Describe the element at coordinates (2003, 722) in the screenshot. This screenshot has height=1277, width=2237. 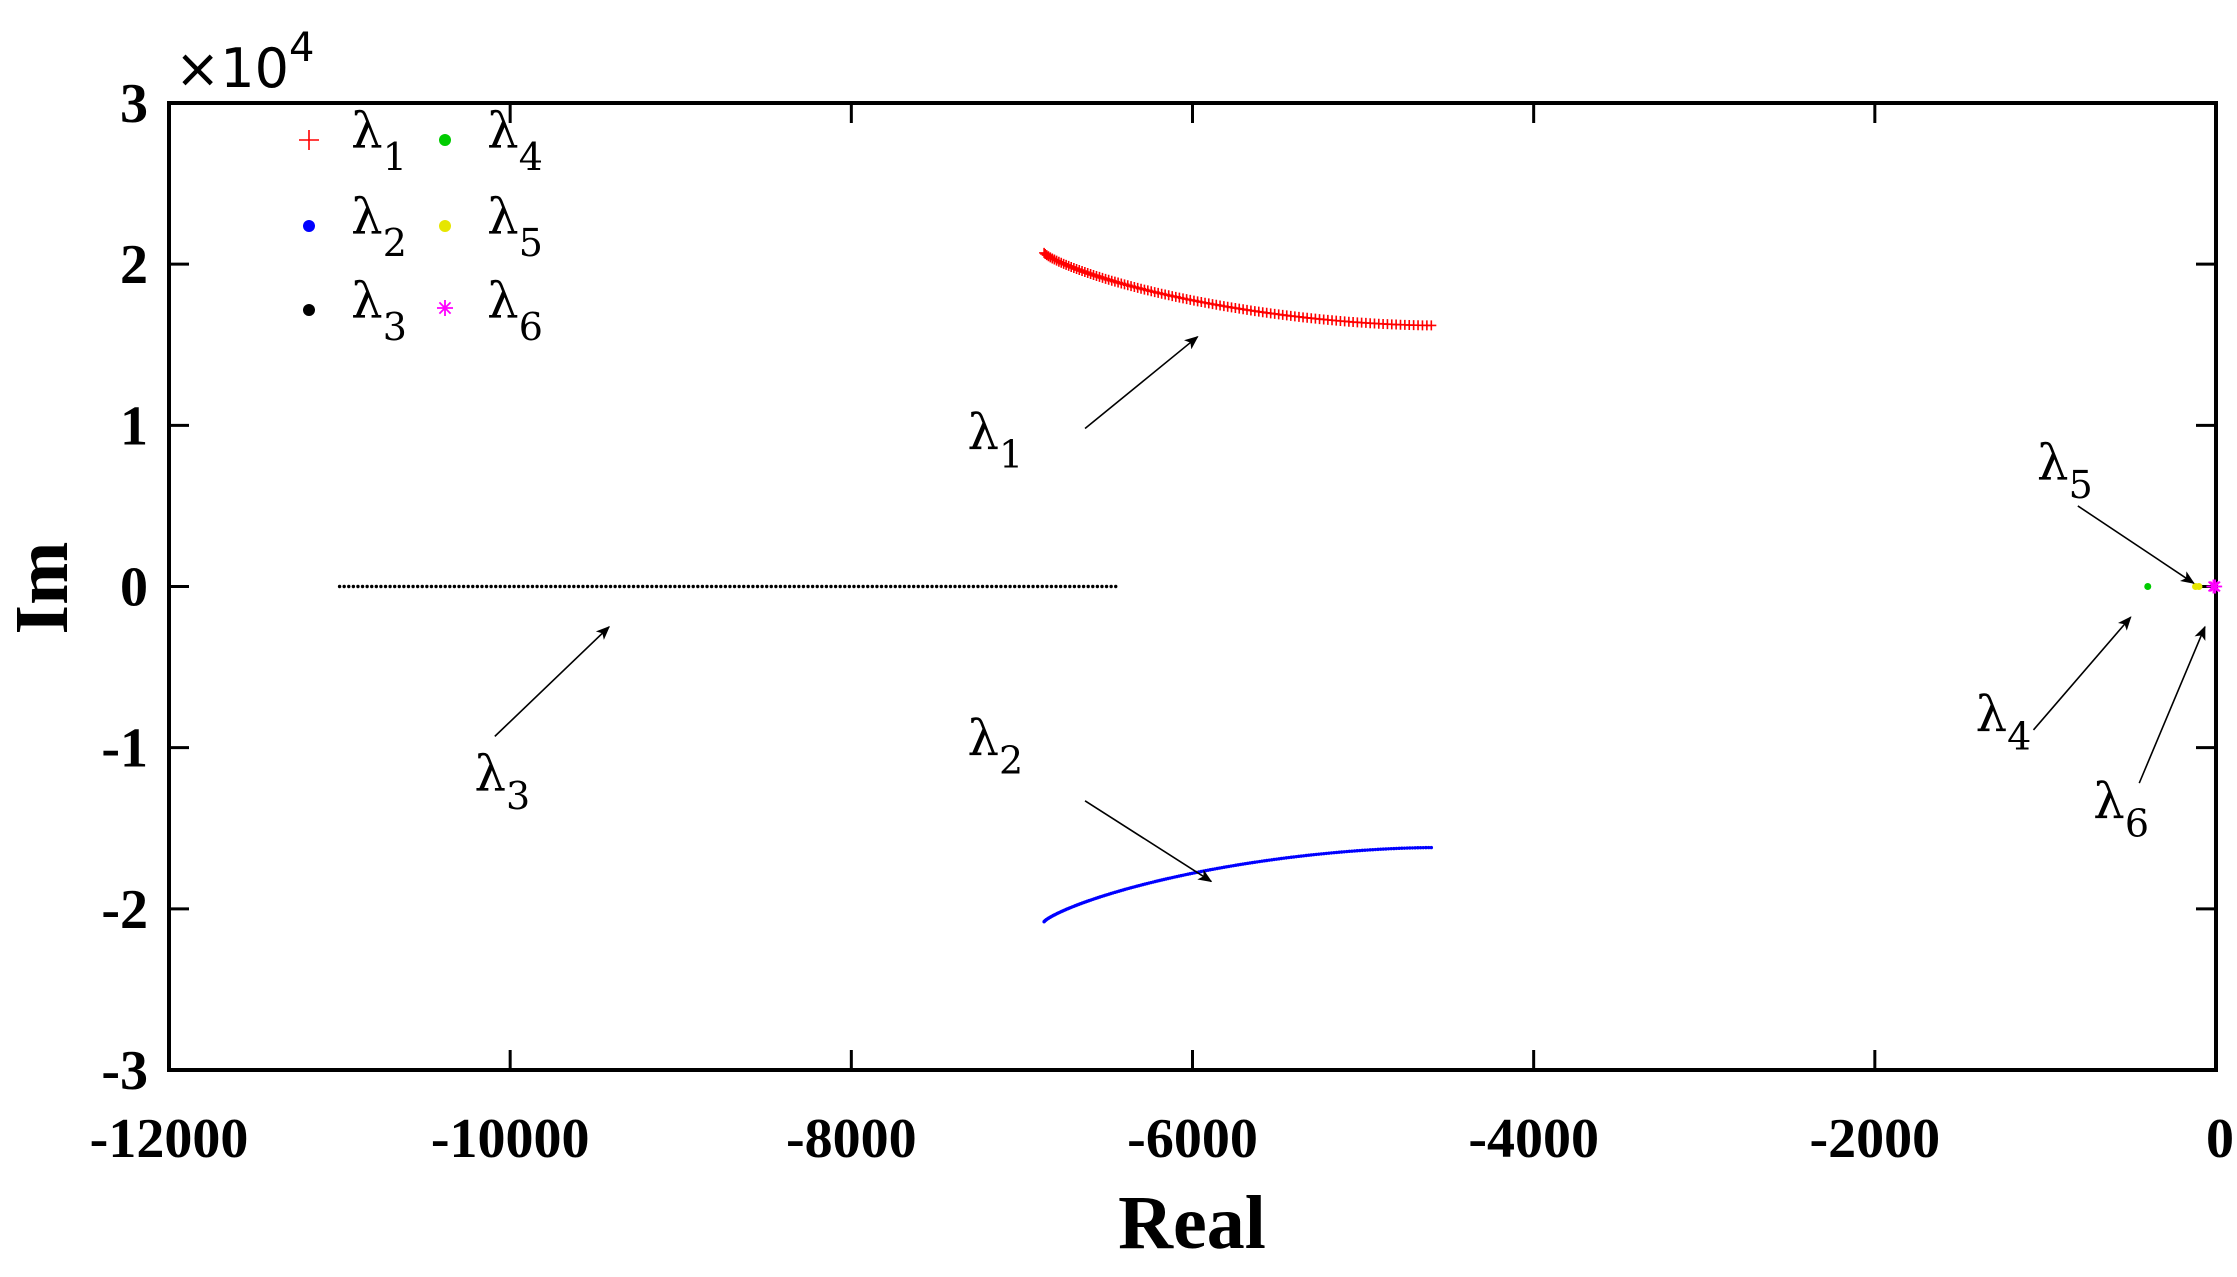
I see `annotation-label: λ4` at that location.